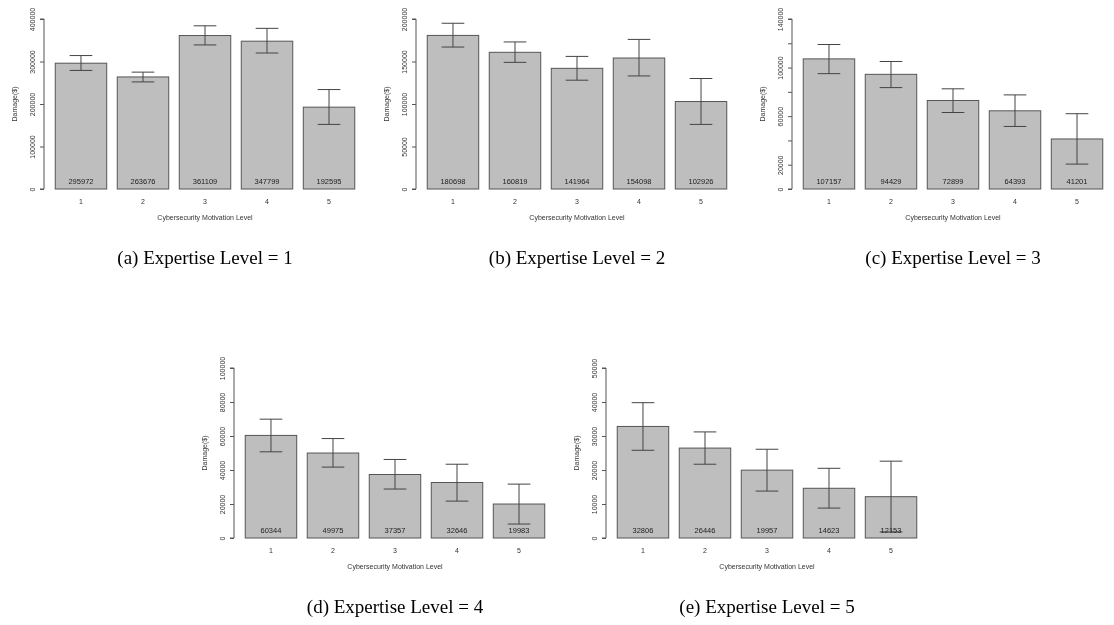  I want to click on text: (e) Expertise Level = 5, so click(767, 607).